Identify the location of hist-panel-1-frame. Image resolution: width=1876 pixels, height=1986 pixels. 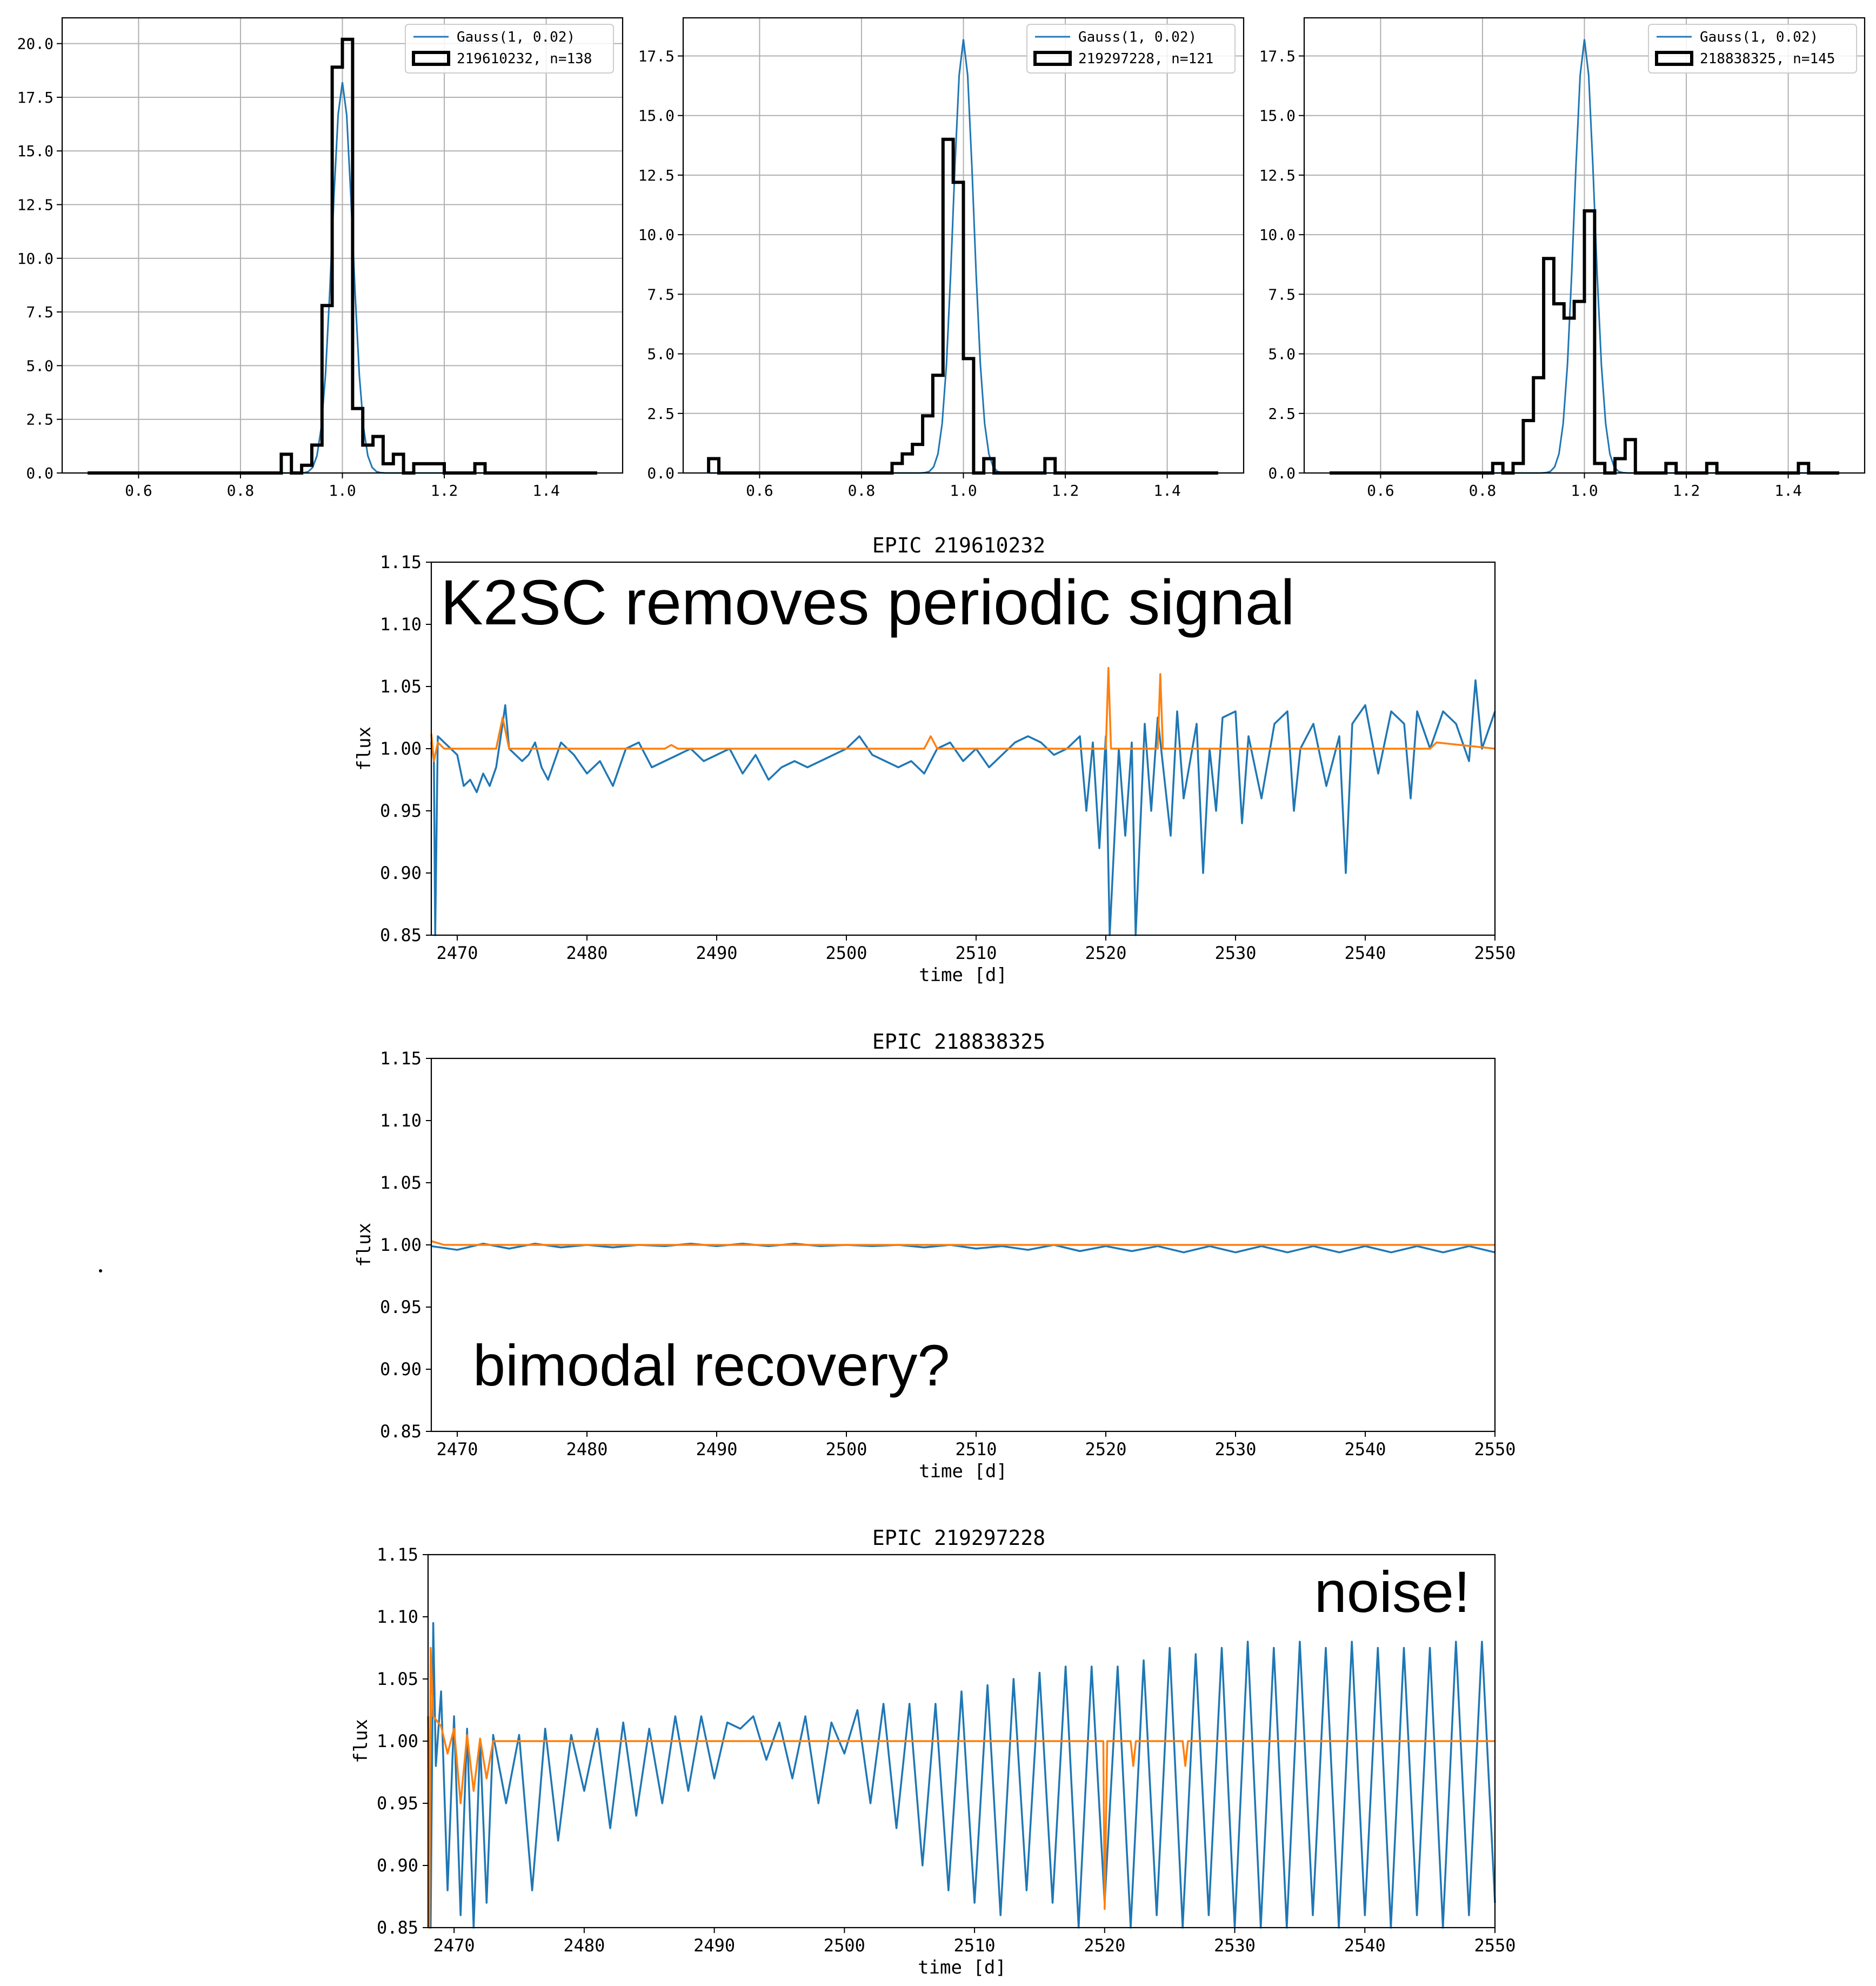
(342, 245).